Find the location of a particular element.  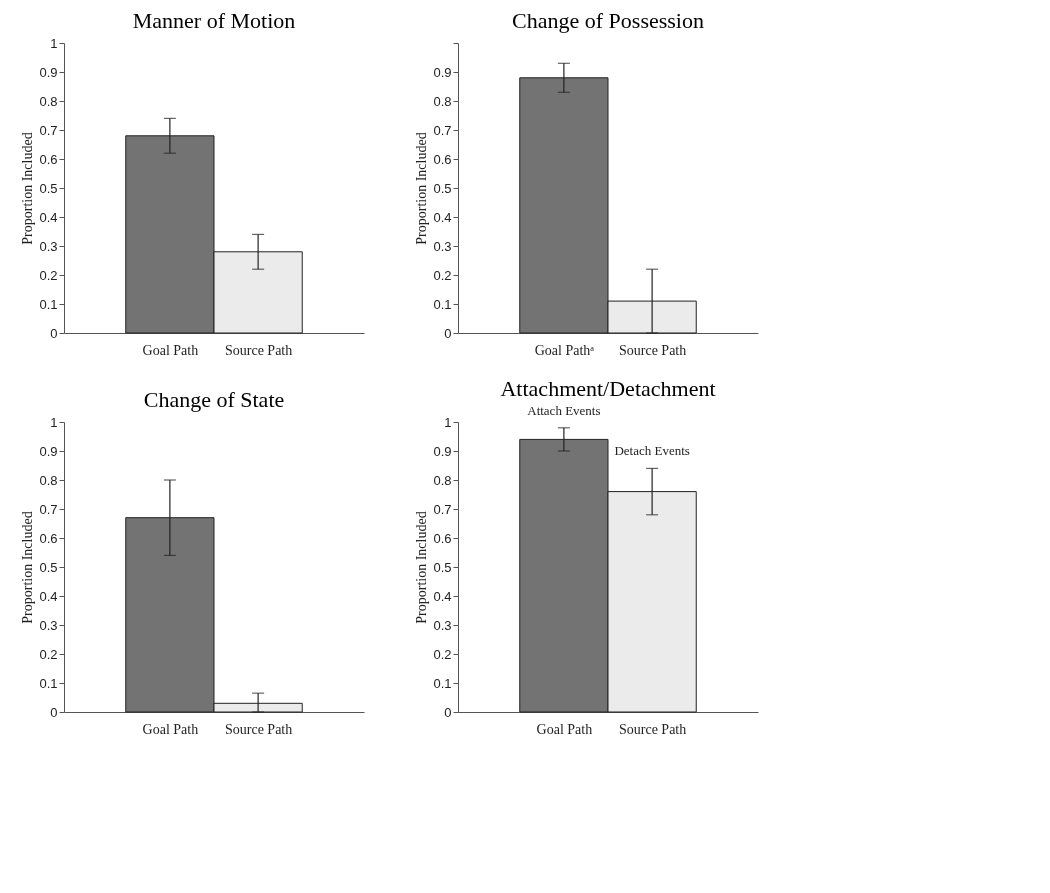

x-tick-label: Goal Pathᵃ is located at coordinates (564, 350).